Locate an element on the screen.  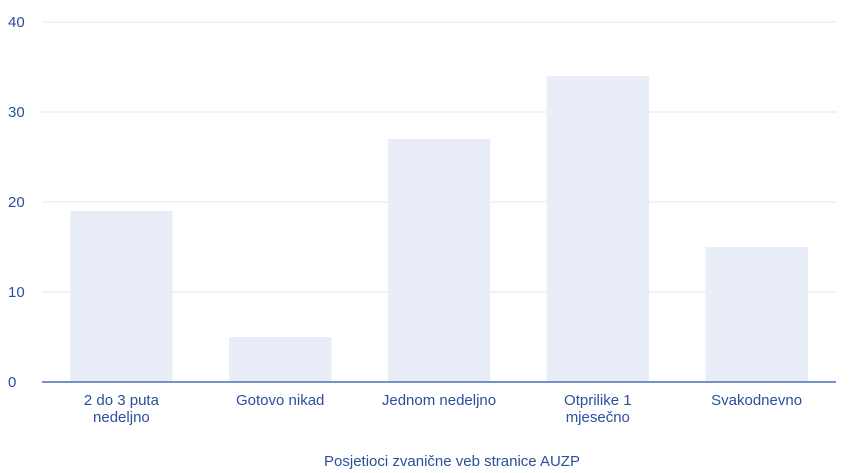
x-tick-label: 2 do 3 puta nedeljno is located at coordinates (122, 409).